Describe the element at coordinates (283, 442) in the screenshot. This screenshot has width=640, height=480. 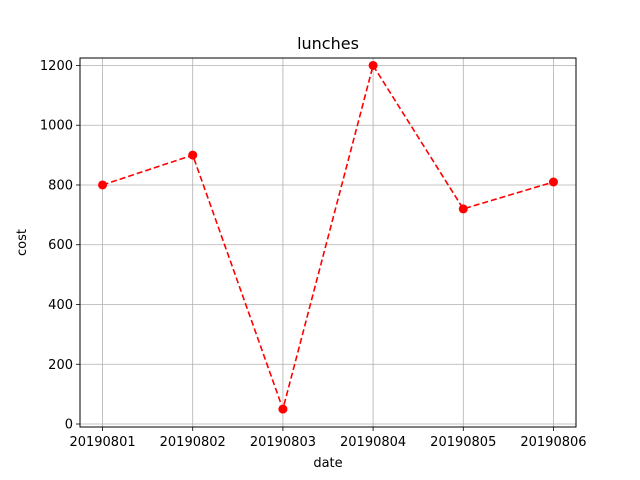
I see `x-tick-label: 20190803` at that location.